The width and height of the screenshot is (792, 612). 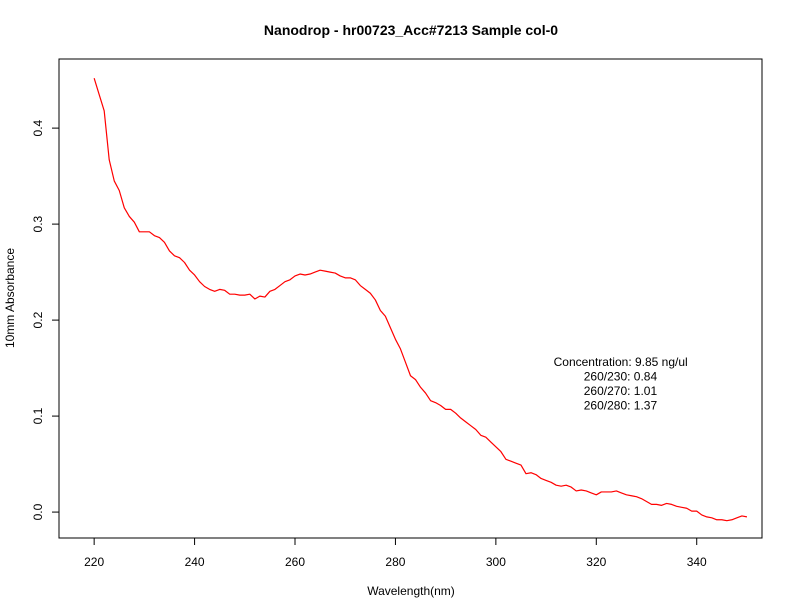 What do you see at coordinates (38, 319) in the screenshot?
I see `y-tick-label: 0.2` at bounding box center [38, 319].